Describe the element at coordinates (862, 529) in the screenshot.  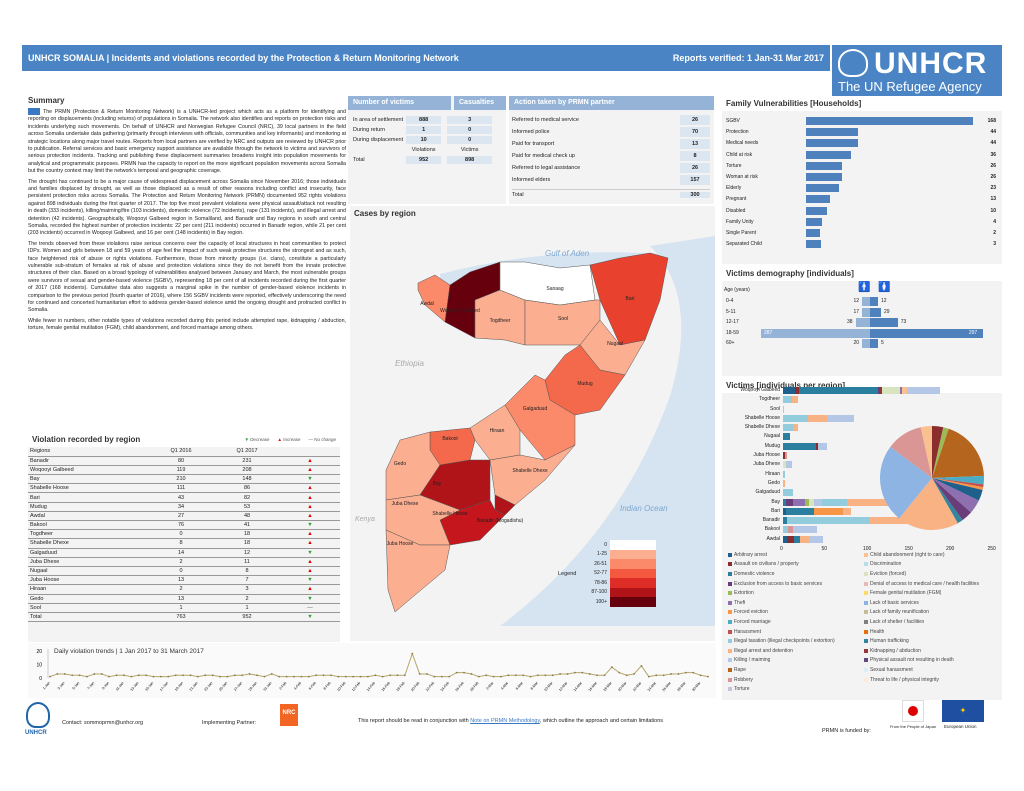
I see `region-stacked-row: Bakool` at that location.